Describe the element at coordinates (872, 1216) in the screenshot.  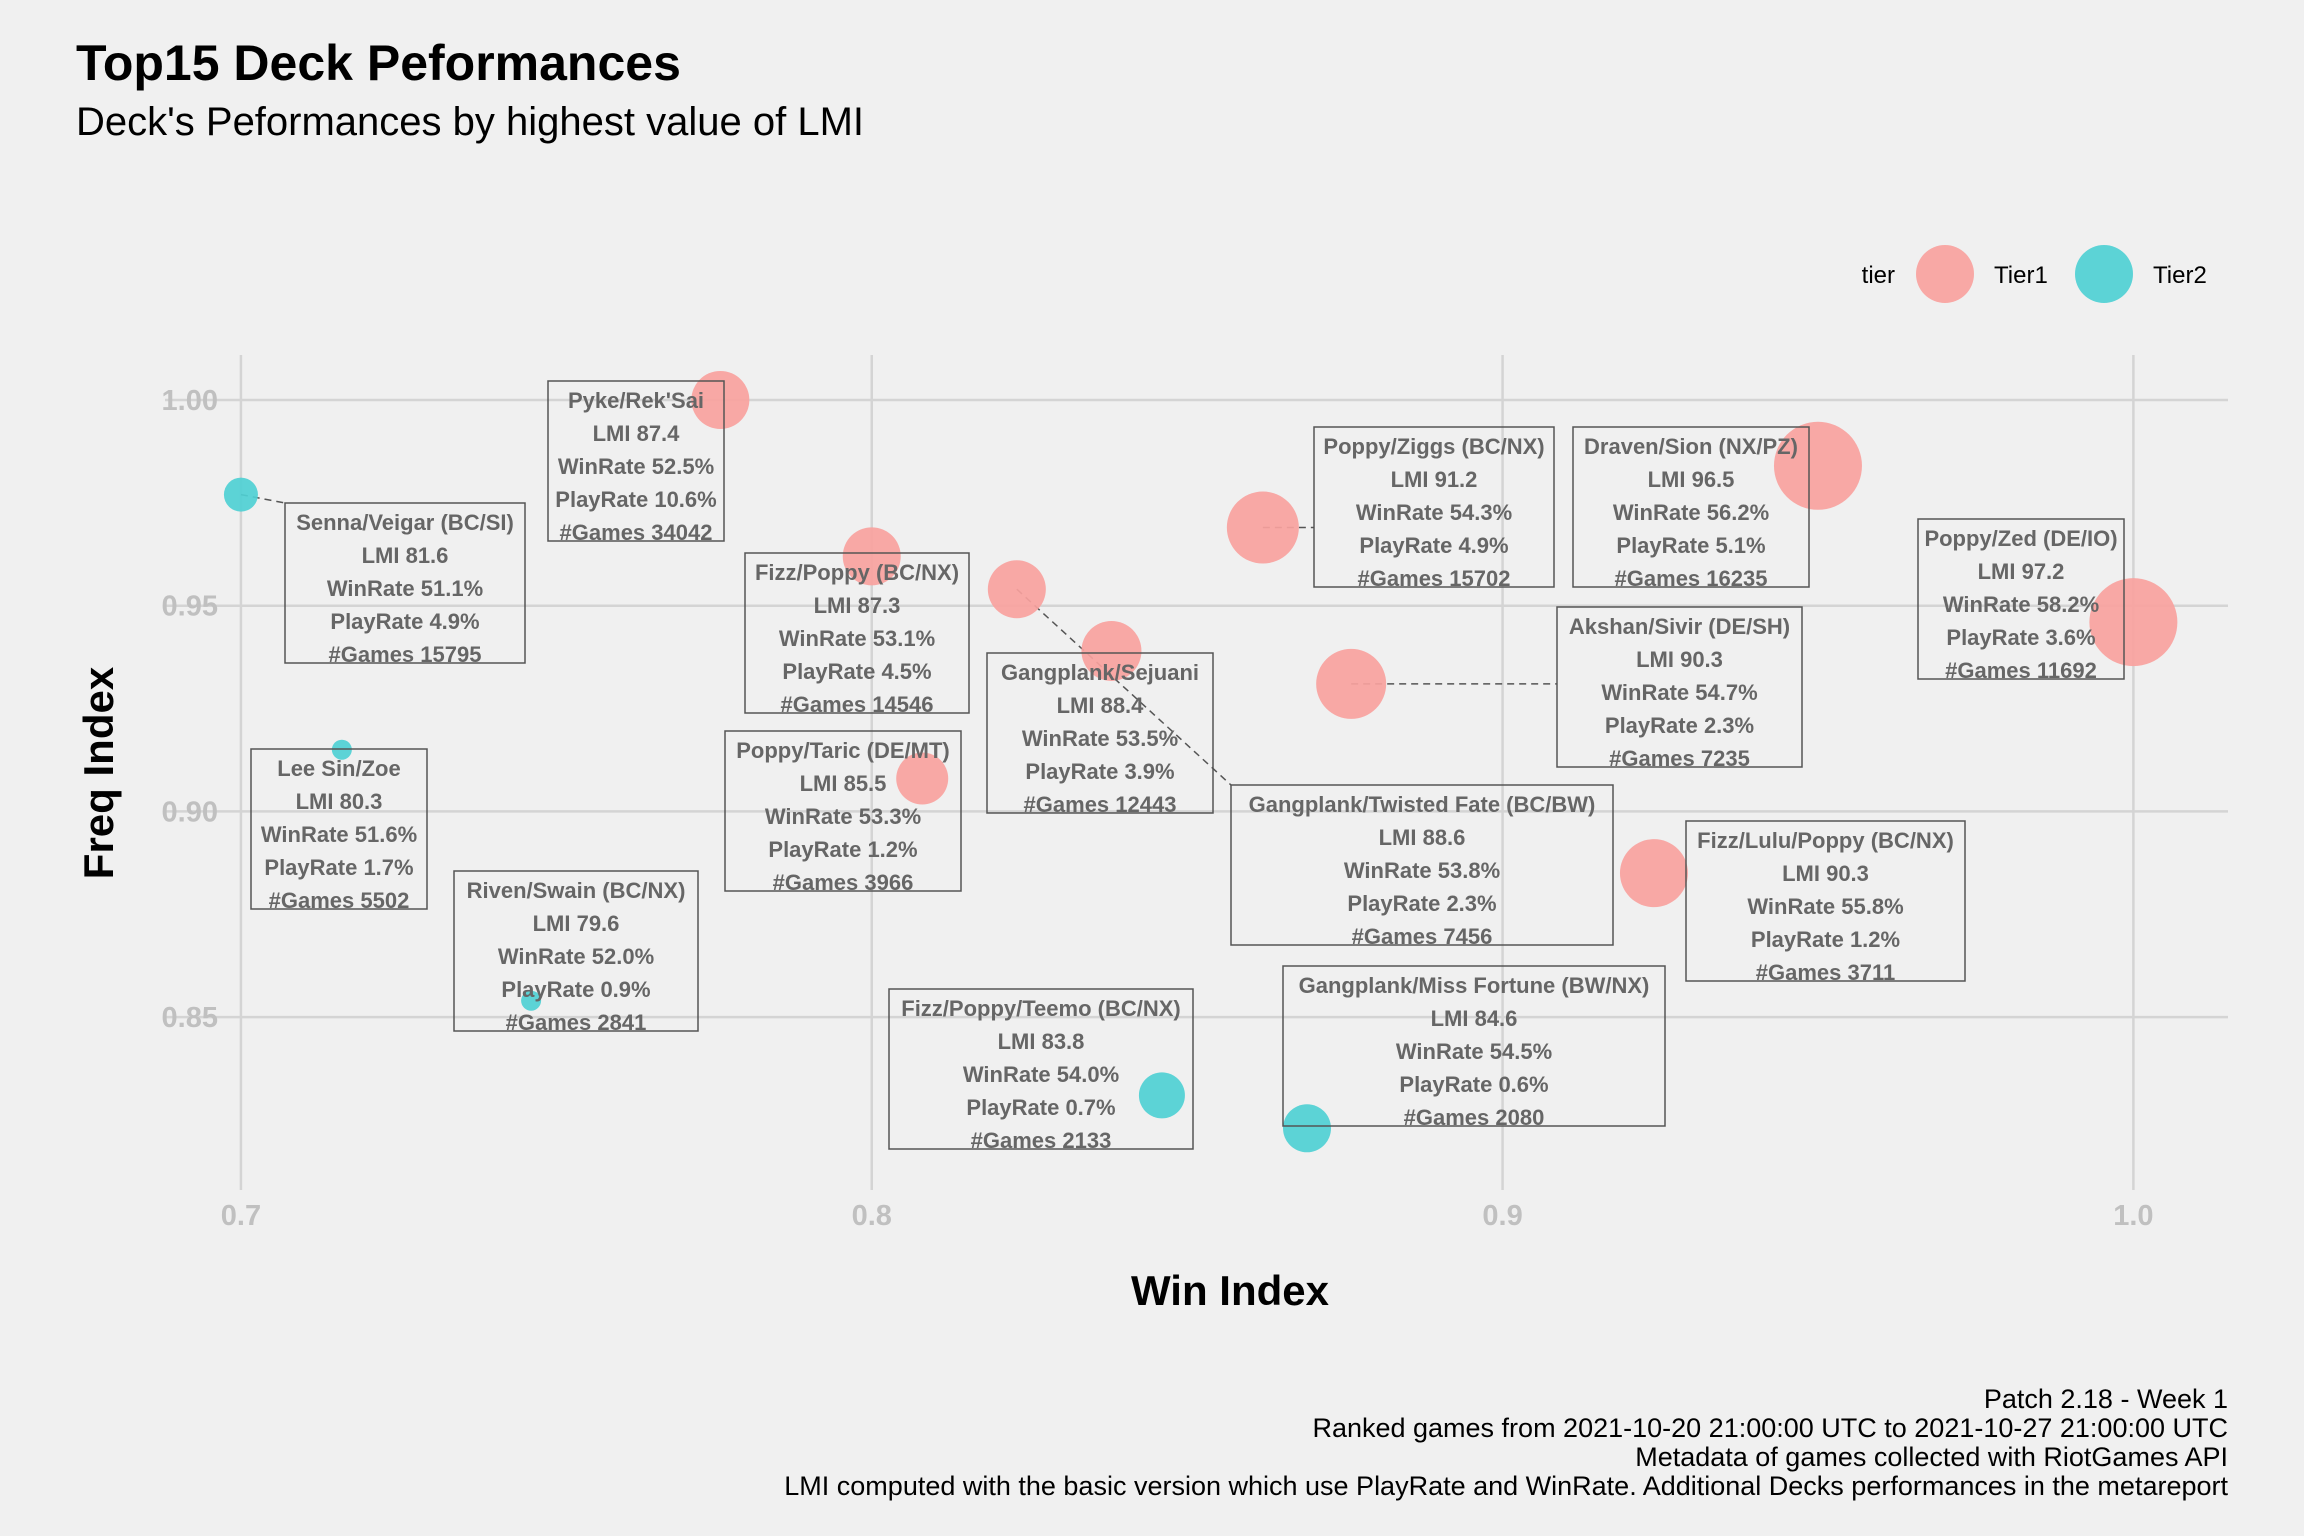
I see `x-tick-label: 0.8` at that location.